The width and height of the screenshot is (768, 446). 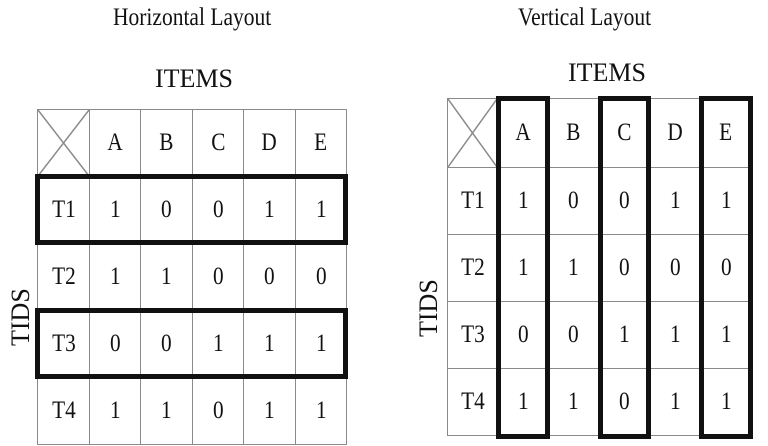 I want to click on column-header: C, so click(x=624, y=133).